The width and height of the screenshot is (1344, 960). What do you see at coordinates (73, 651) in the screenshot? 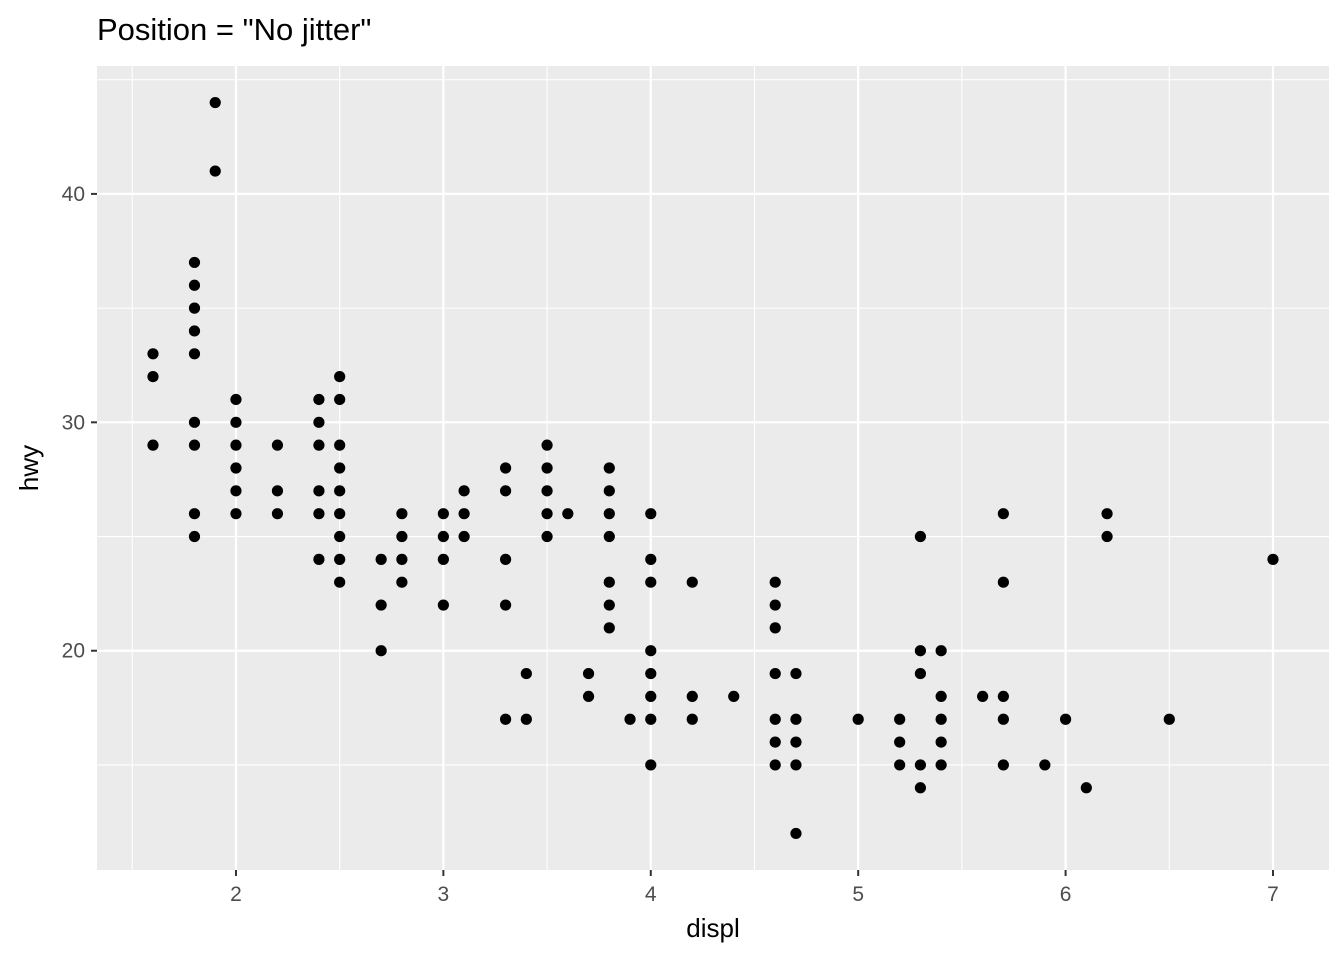
I see `y-tick-label: 20` at bounding box center [73, 651].